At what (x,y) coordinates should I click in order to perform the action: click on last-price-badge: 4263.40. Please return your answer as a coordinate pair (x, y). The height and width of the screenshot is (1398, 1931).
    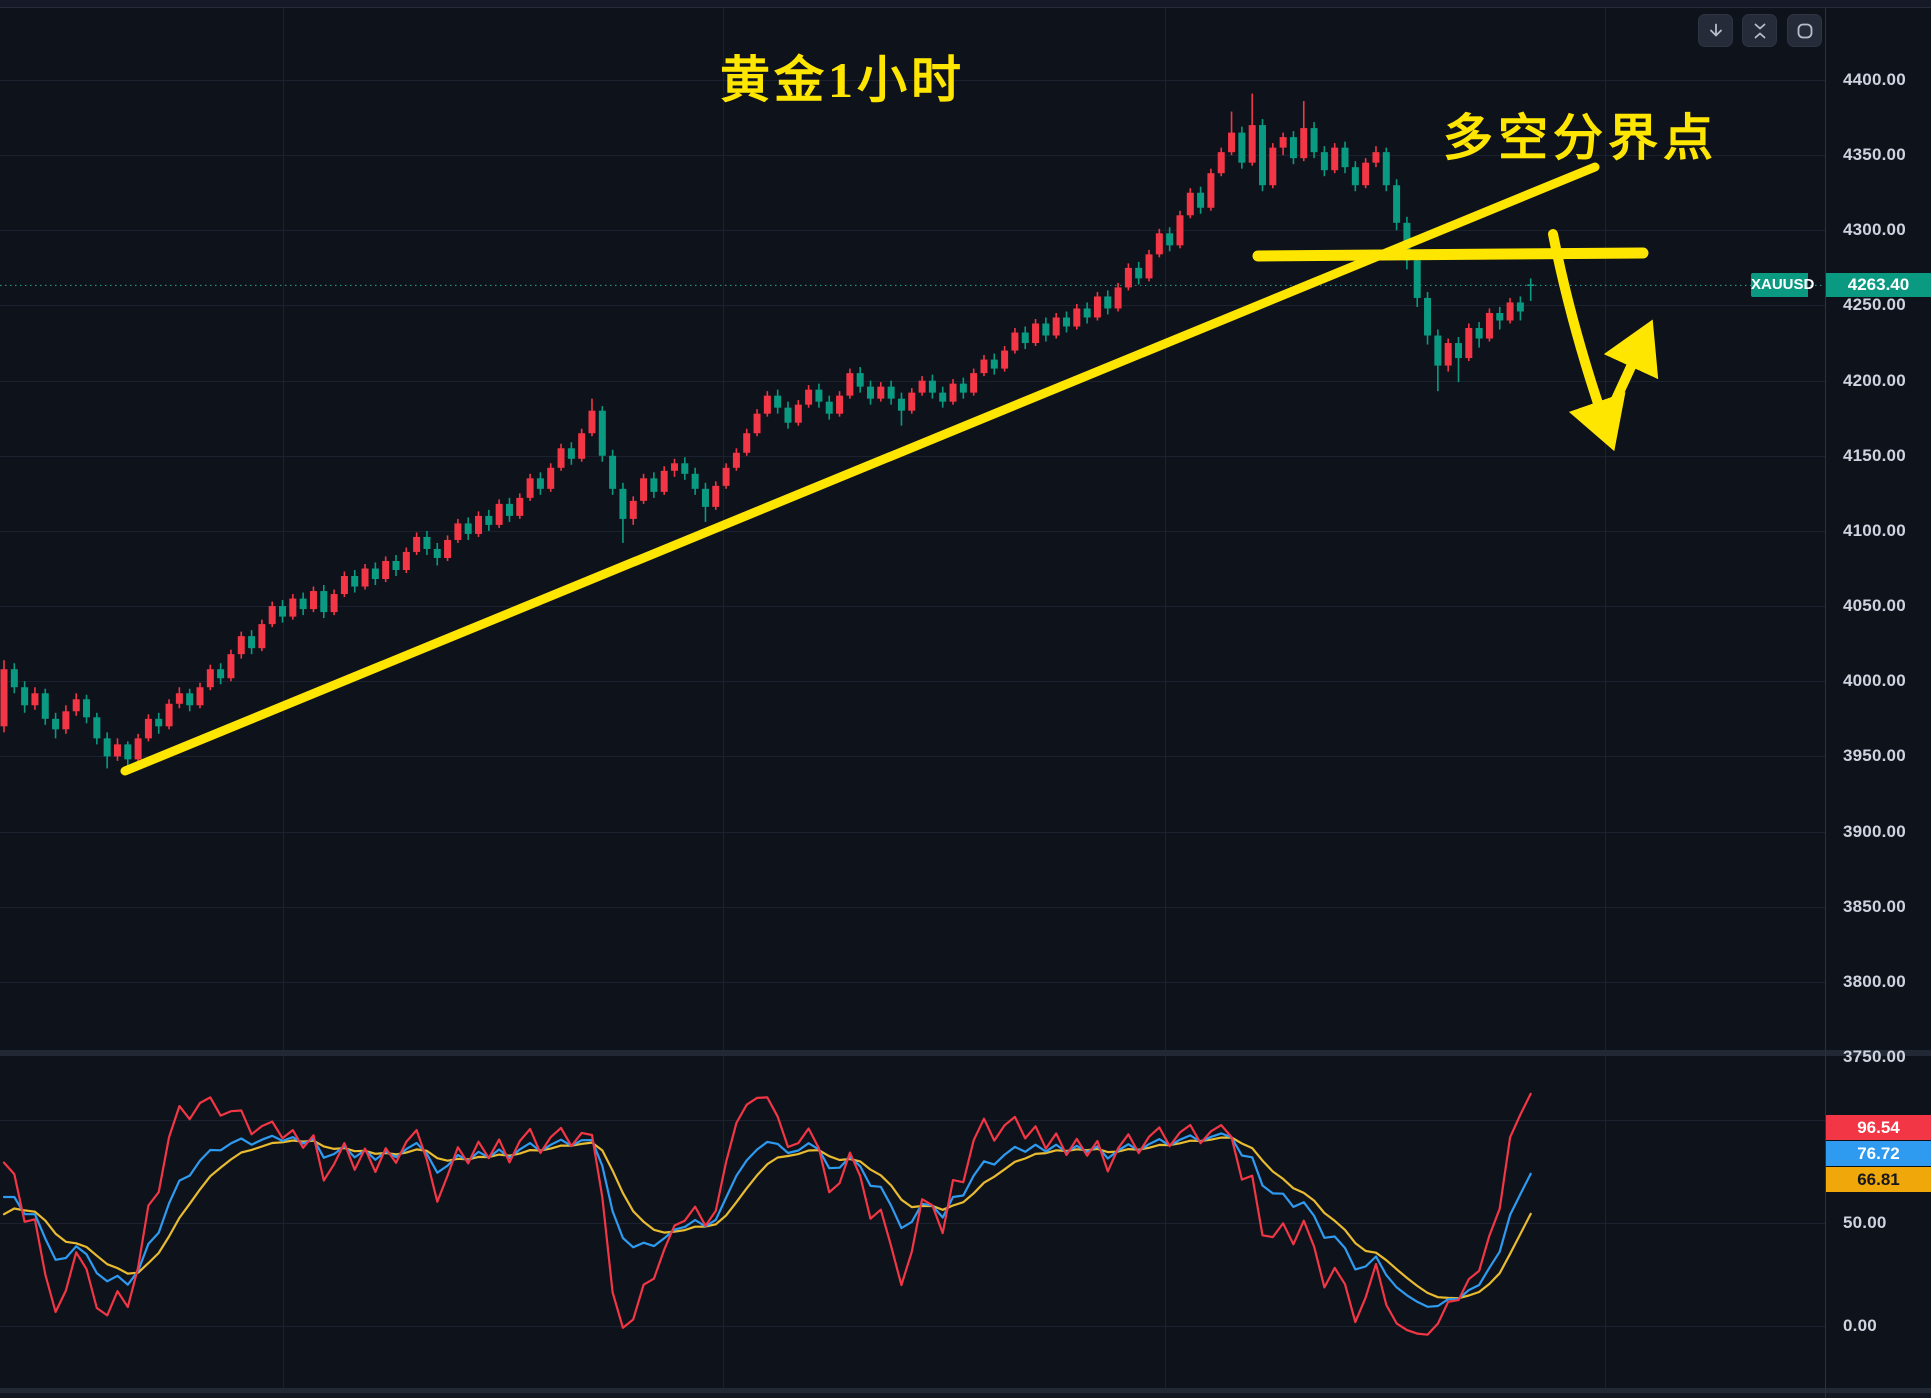
    Looking at the image, I should click on (1878, 285).